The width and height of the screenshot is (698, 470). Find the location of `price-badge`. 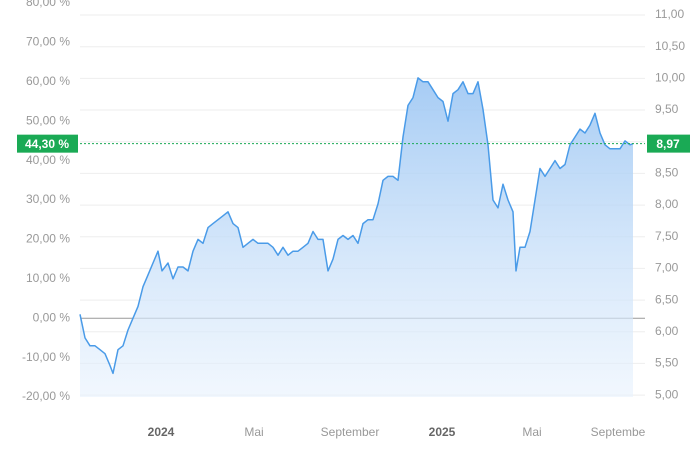

price-badge is located at coordinates (668, 143).